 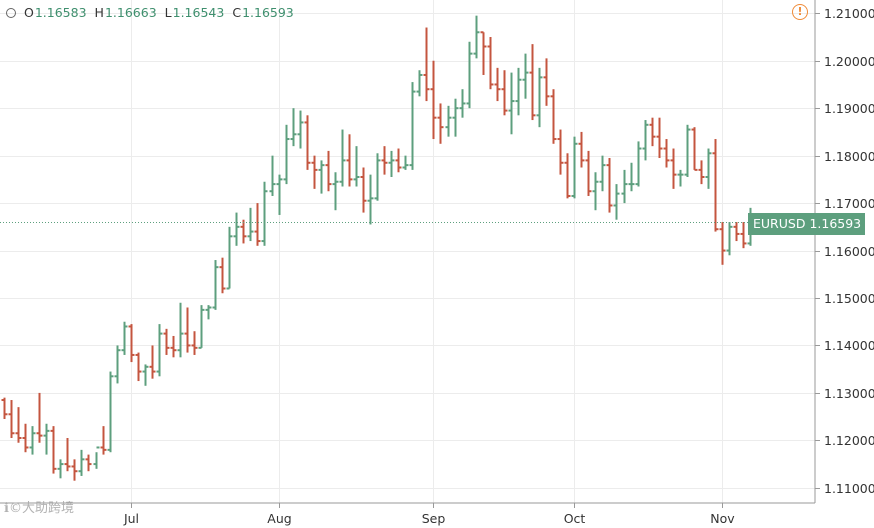 What do you see at coordinates (99, 12) in the screenshot?
I see `high-label: H` at bounding box center [99, 12].